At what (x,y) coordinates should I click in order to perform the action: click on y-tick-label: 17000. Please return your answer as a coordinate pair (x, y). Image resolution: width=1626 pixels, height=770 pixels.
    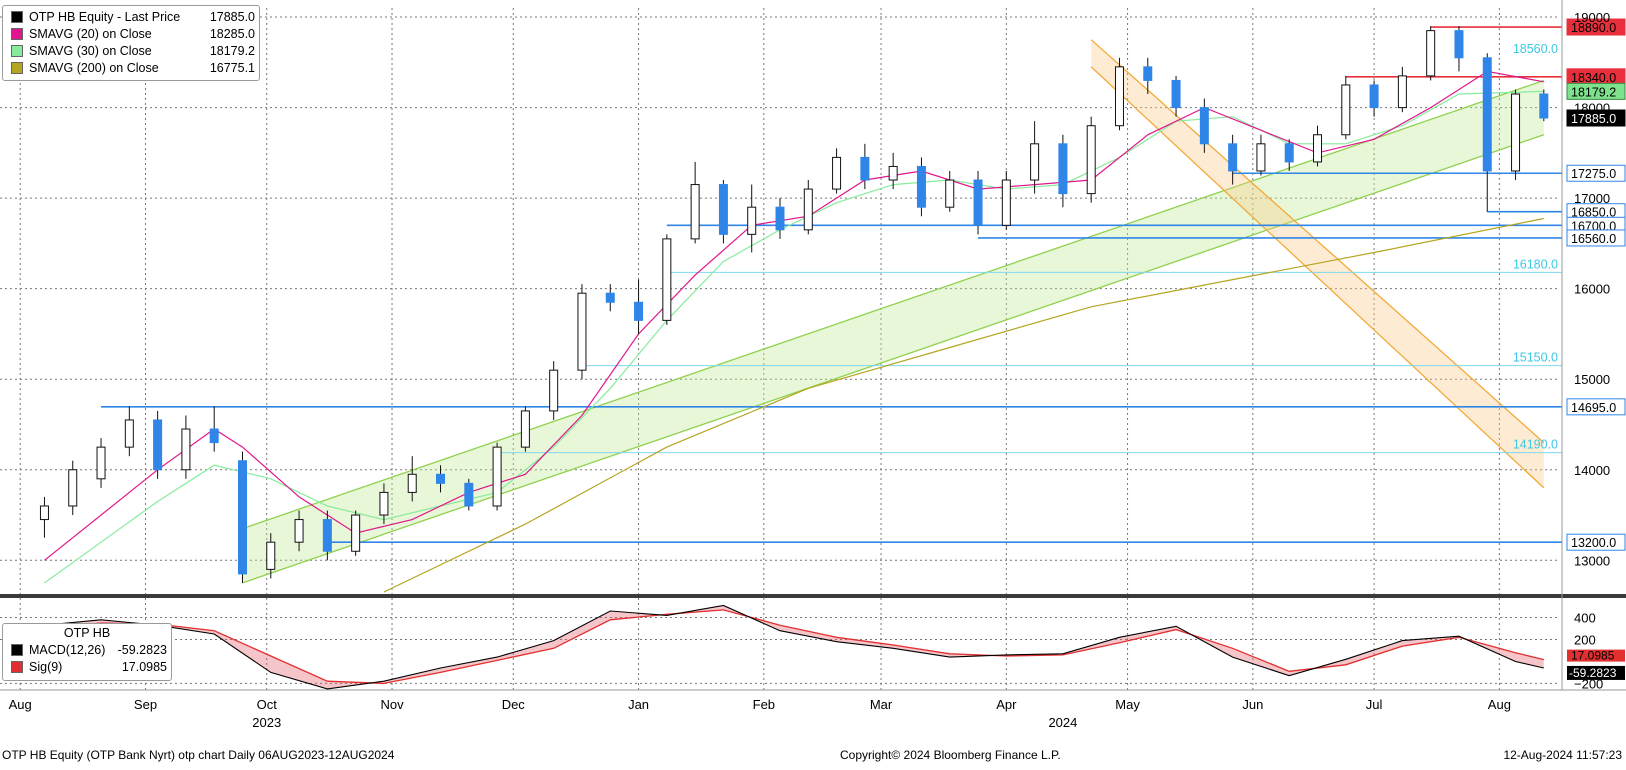
    Looking at the image, I should click on (1592, 198).